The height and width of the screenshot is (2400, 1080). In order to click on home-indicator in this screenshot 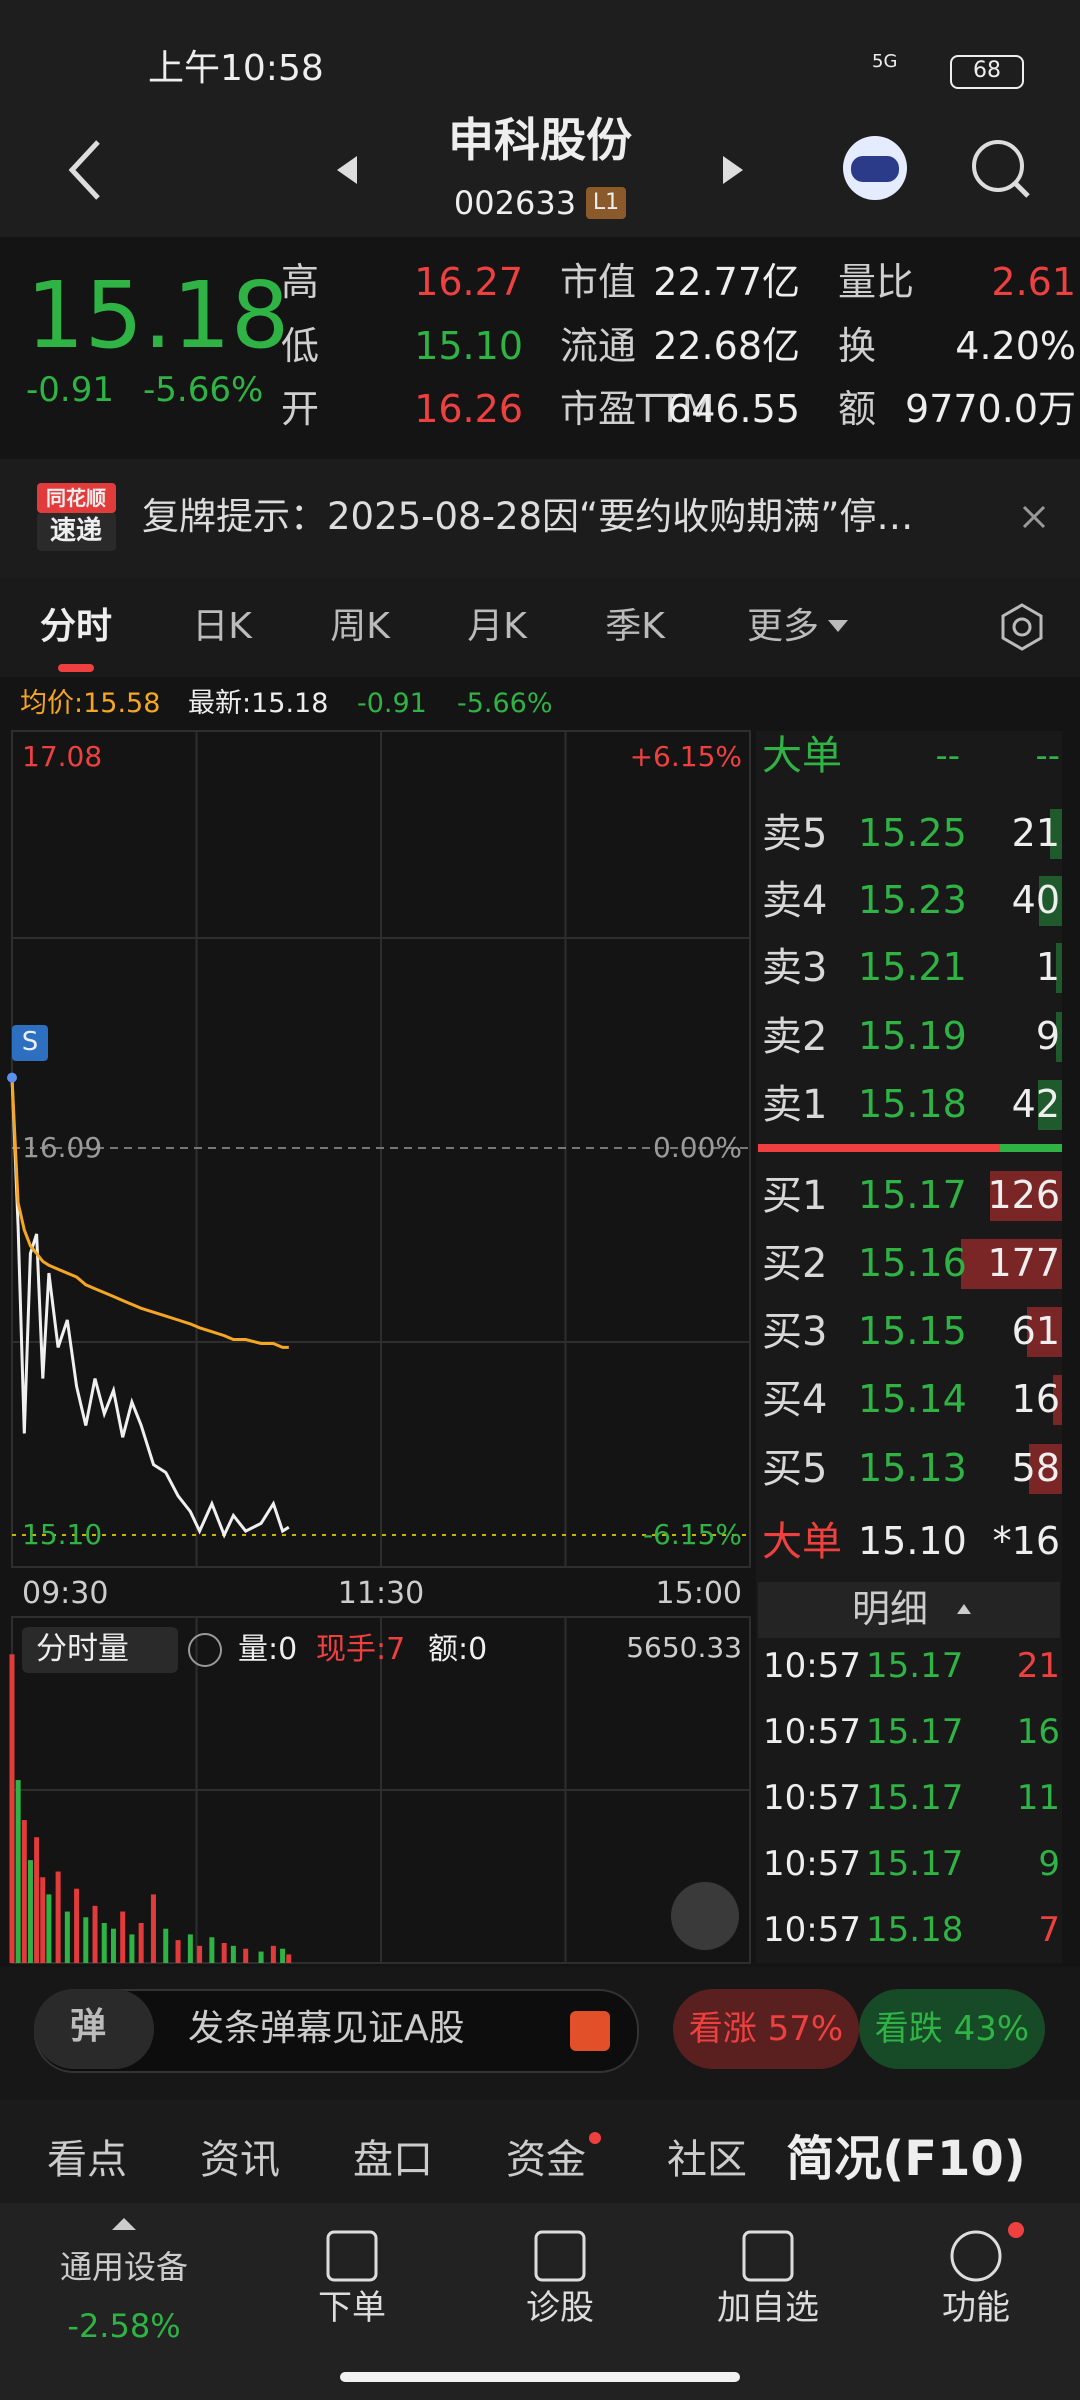, I will do `click(540, 2377)`.